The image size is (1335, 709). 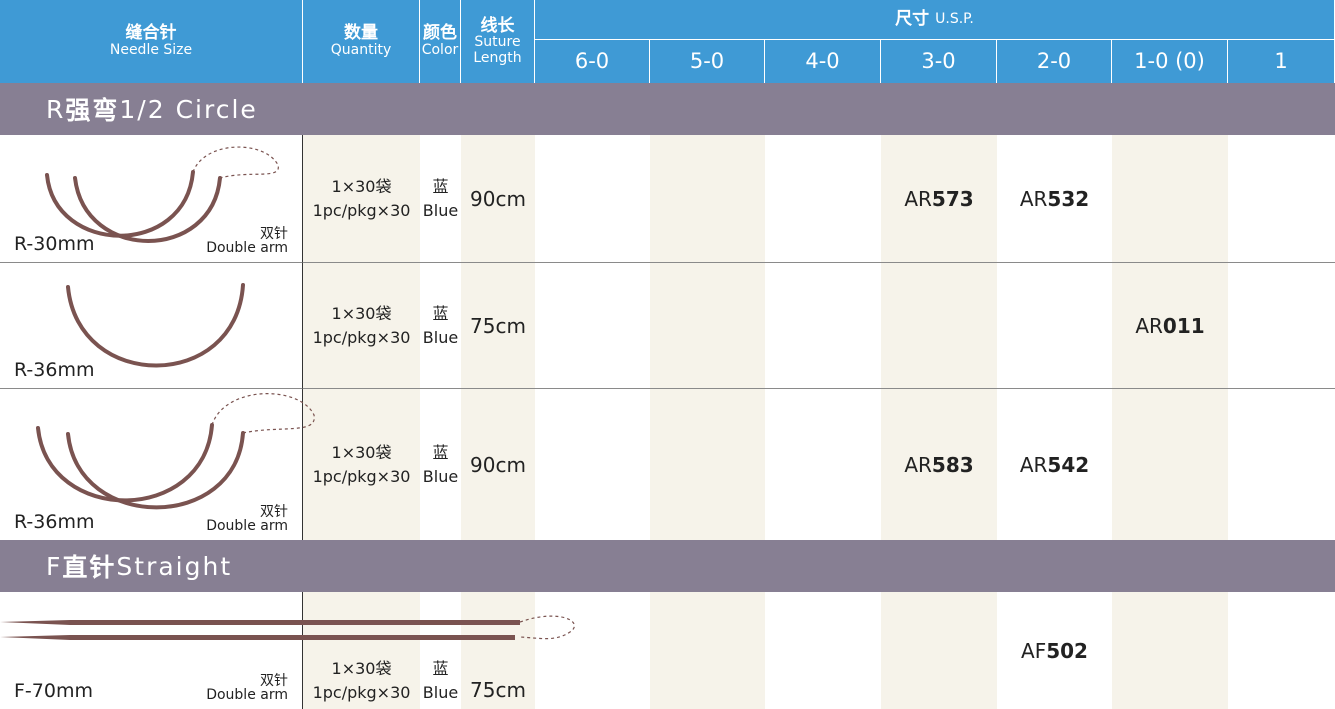 I want to click on header-en: Needle Size, so click(x=151, y=50).